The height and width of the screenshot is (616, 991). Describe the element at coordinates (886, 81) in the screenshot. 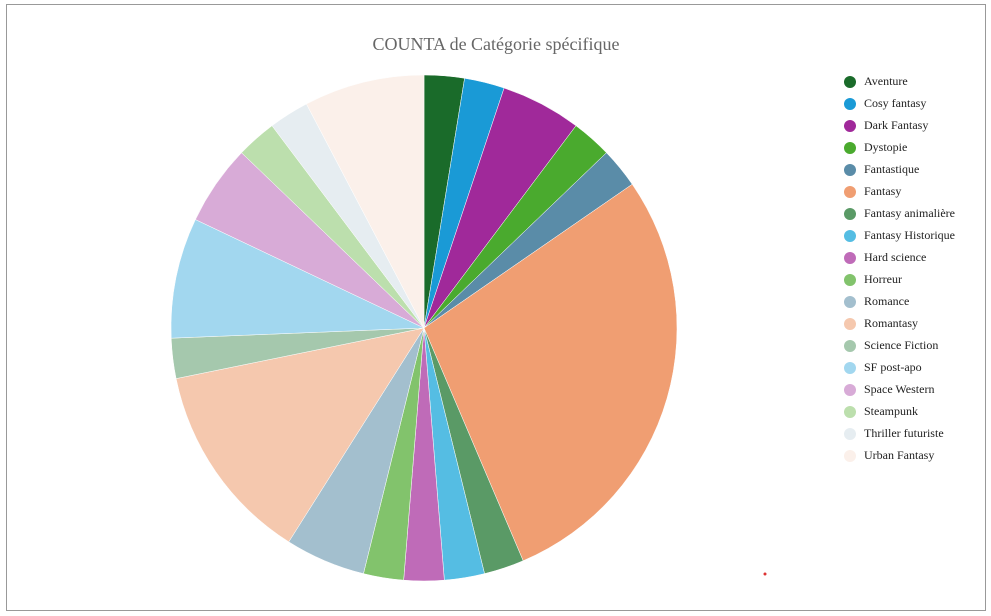

I see `legend-label: Aventure` at that location.